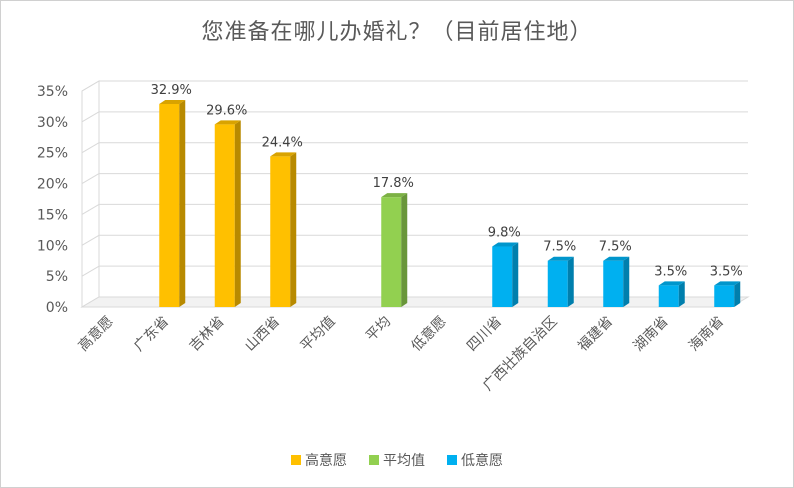 The height and width of the screenshot is (488, 794). Describe the element at coordinates (482, 461) in the screenshot. I see `legend-label: 低意愿` at that location.